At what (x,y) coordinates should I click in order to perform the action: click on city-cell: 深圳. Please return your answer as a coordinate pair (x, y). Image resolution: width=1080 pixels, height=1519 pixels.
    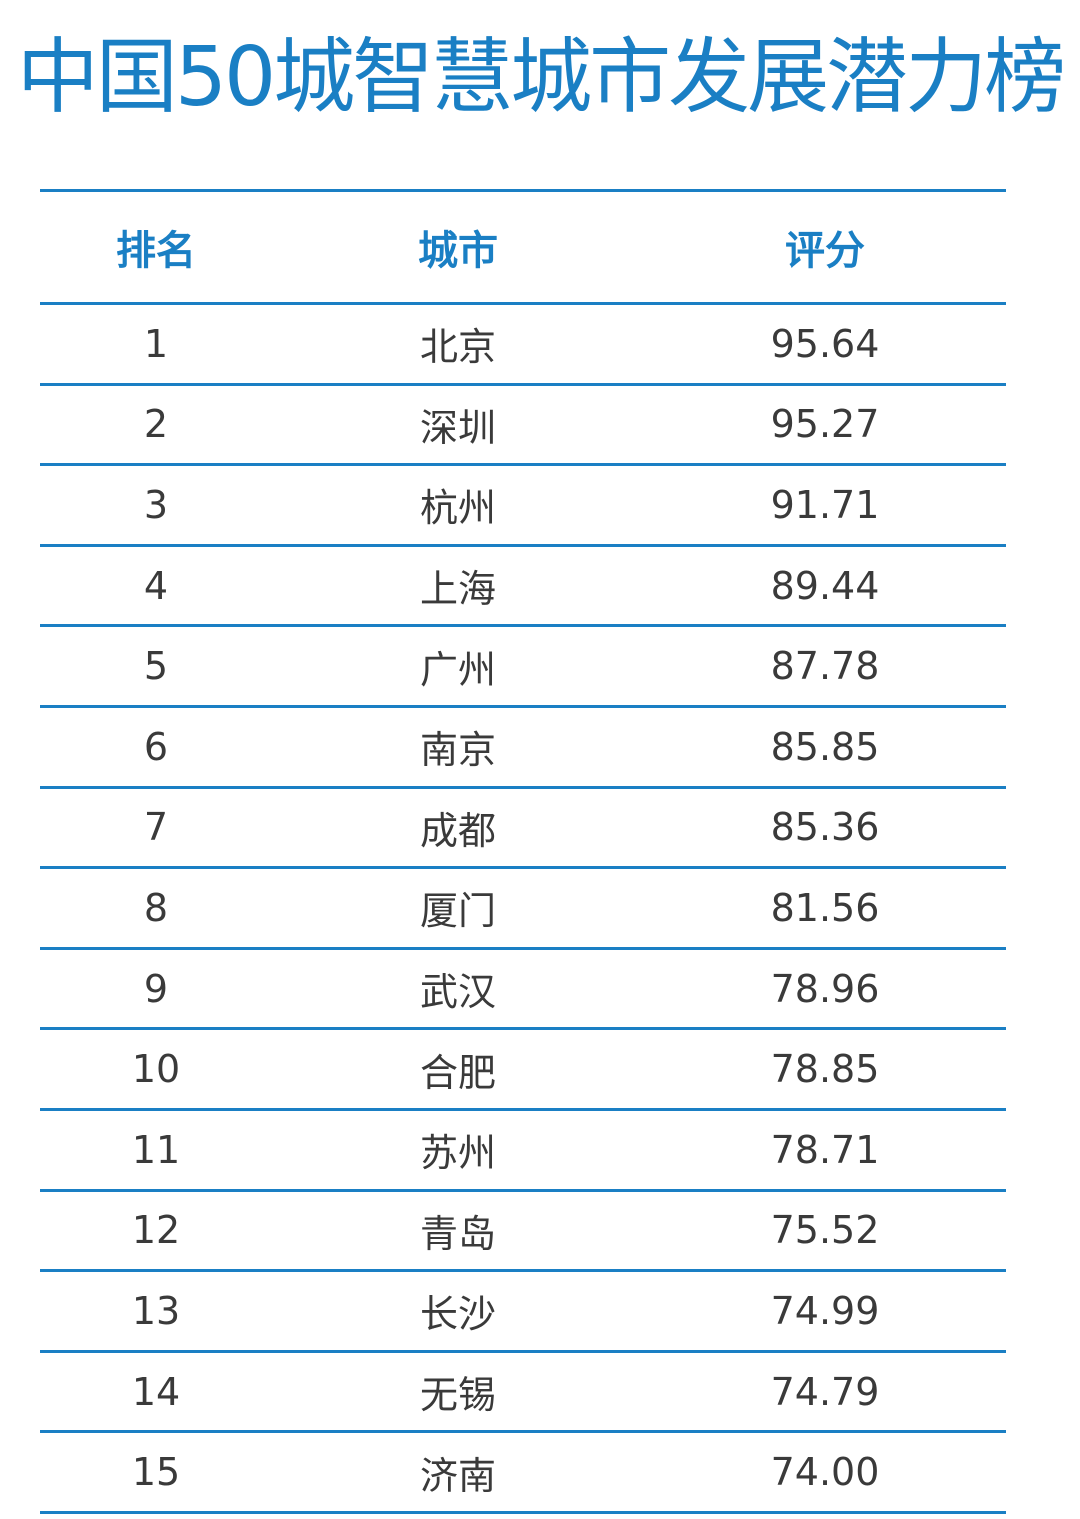
    Looking at the image, I should click on (457, 427).